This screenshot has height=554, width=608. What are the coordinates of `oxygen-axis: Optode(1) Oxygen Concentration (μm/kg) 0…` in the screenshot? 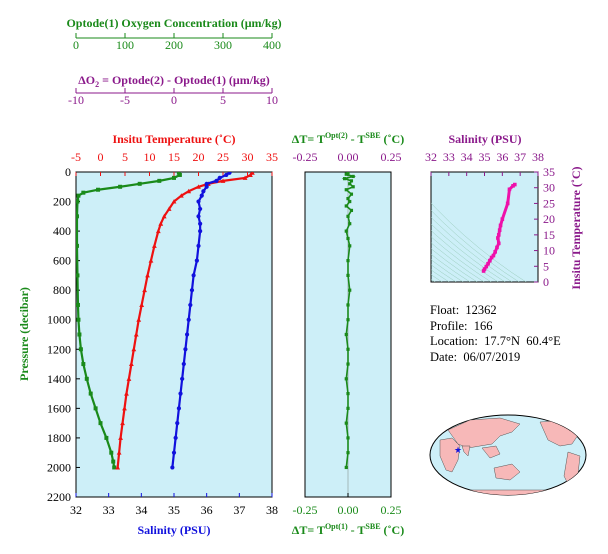 It's located at (173, 34).